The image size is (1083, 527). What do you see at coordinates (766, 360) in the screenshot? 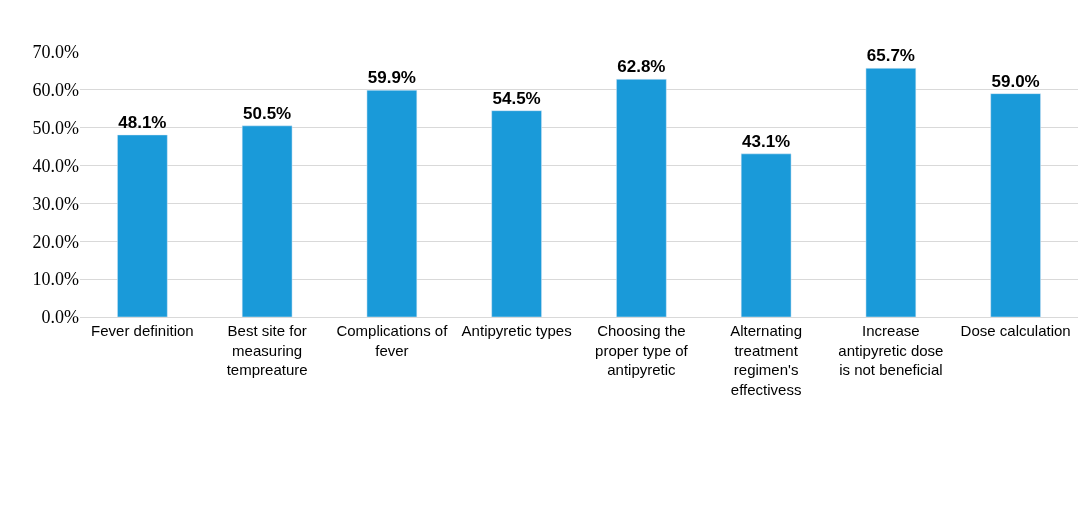
I see `x-tick-label: Alternating treatment regimen's effectivess` at bounding box center [766, 360].